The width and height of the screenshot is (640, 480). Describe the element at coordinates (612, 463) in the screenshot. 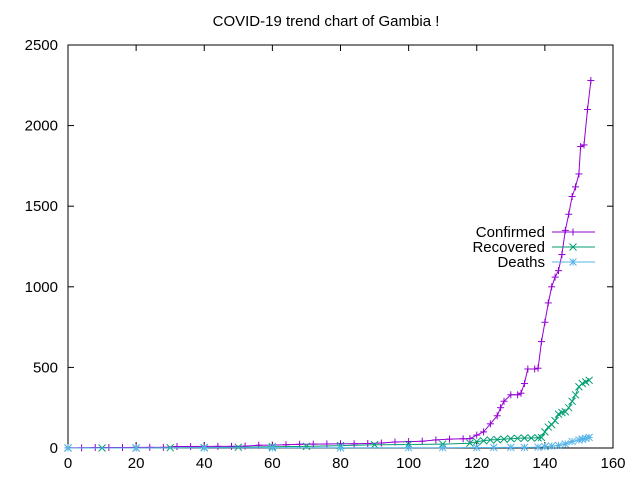

I see `x-tick-label: 160` at that location.